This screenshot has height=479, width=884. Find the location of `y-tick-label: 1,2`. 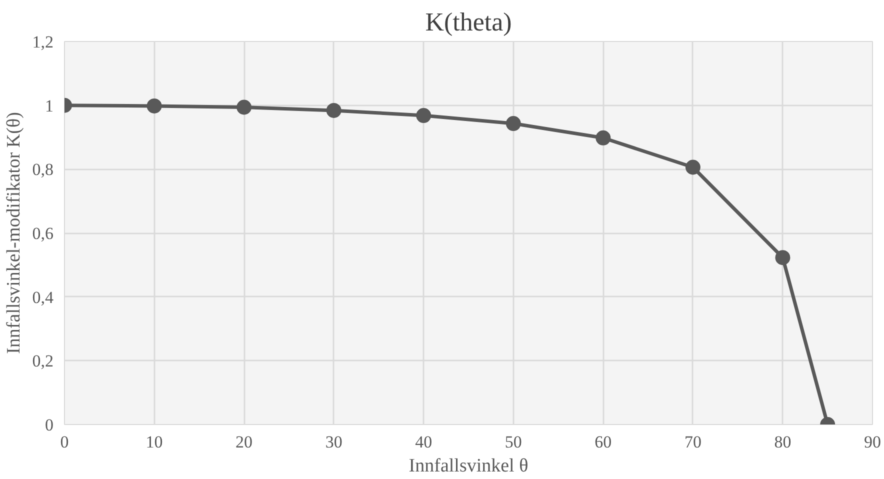

y-tick-label: 1,2 is located at coordinates (43, 42).